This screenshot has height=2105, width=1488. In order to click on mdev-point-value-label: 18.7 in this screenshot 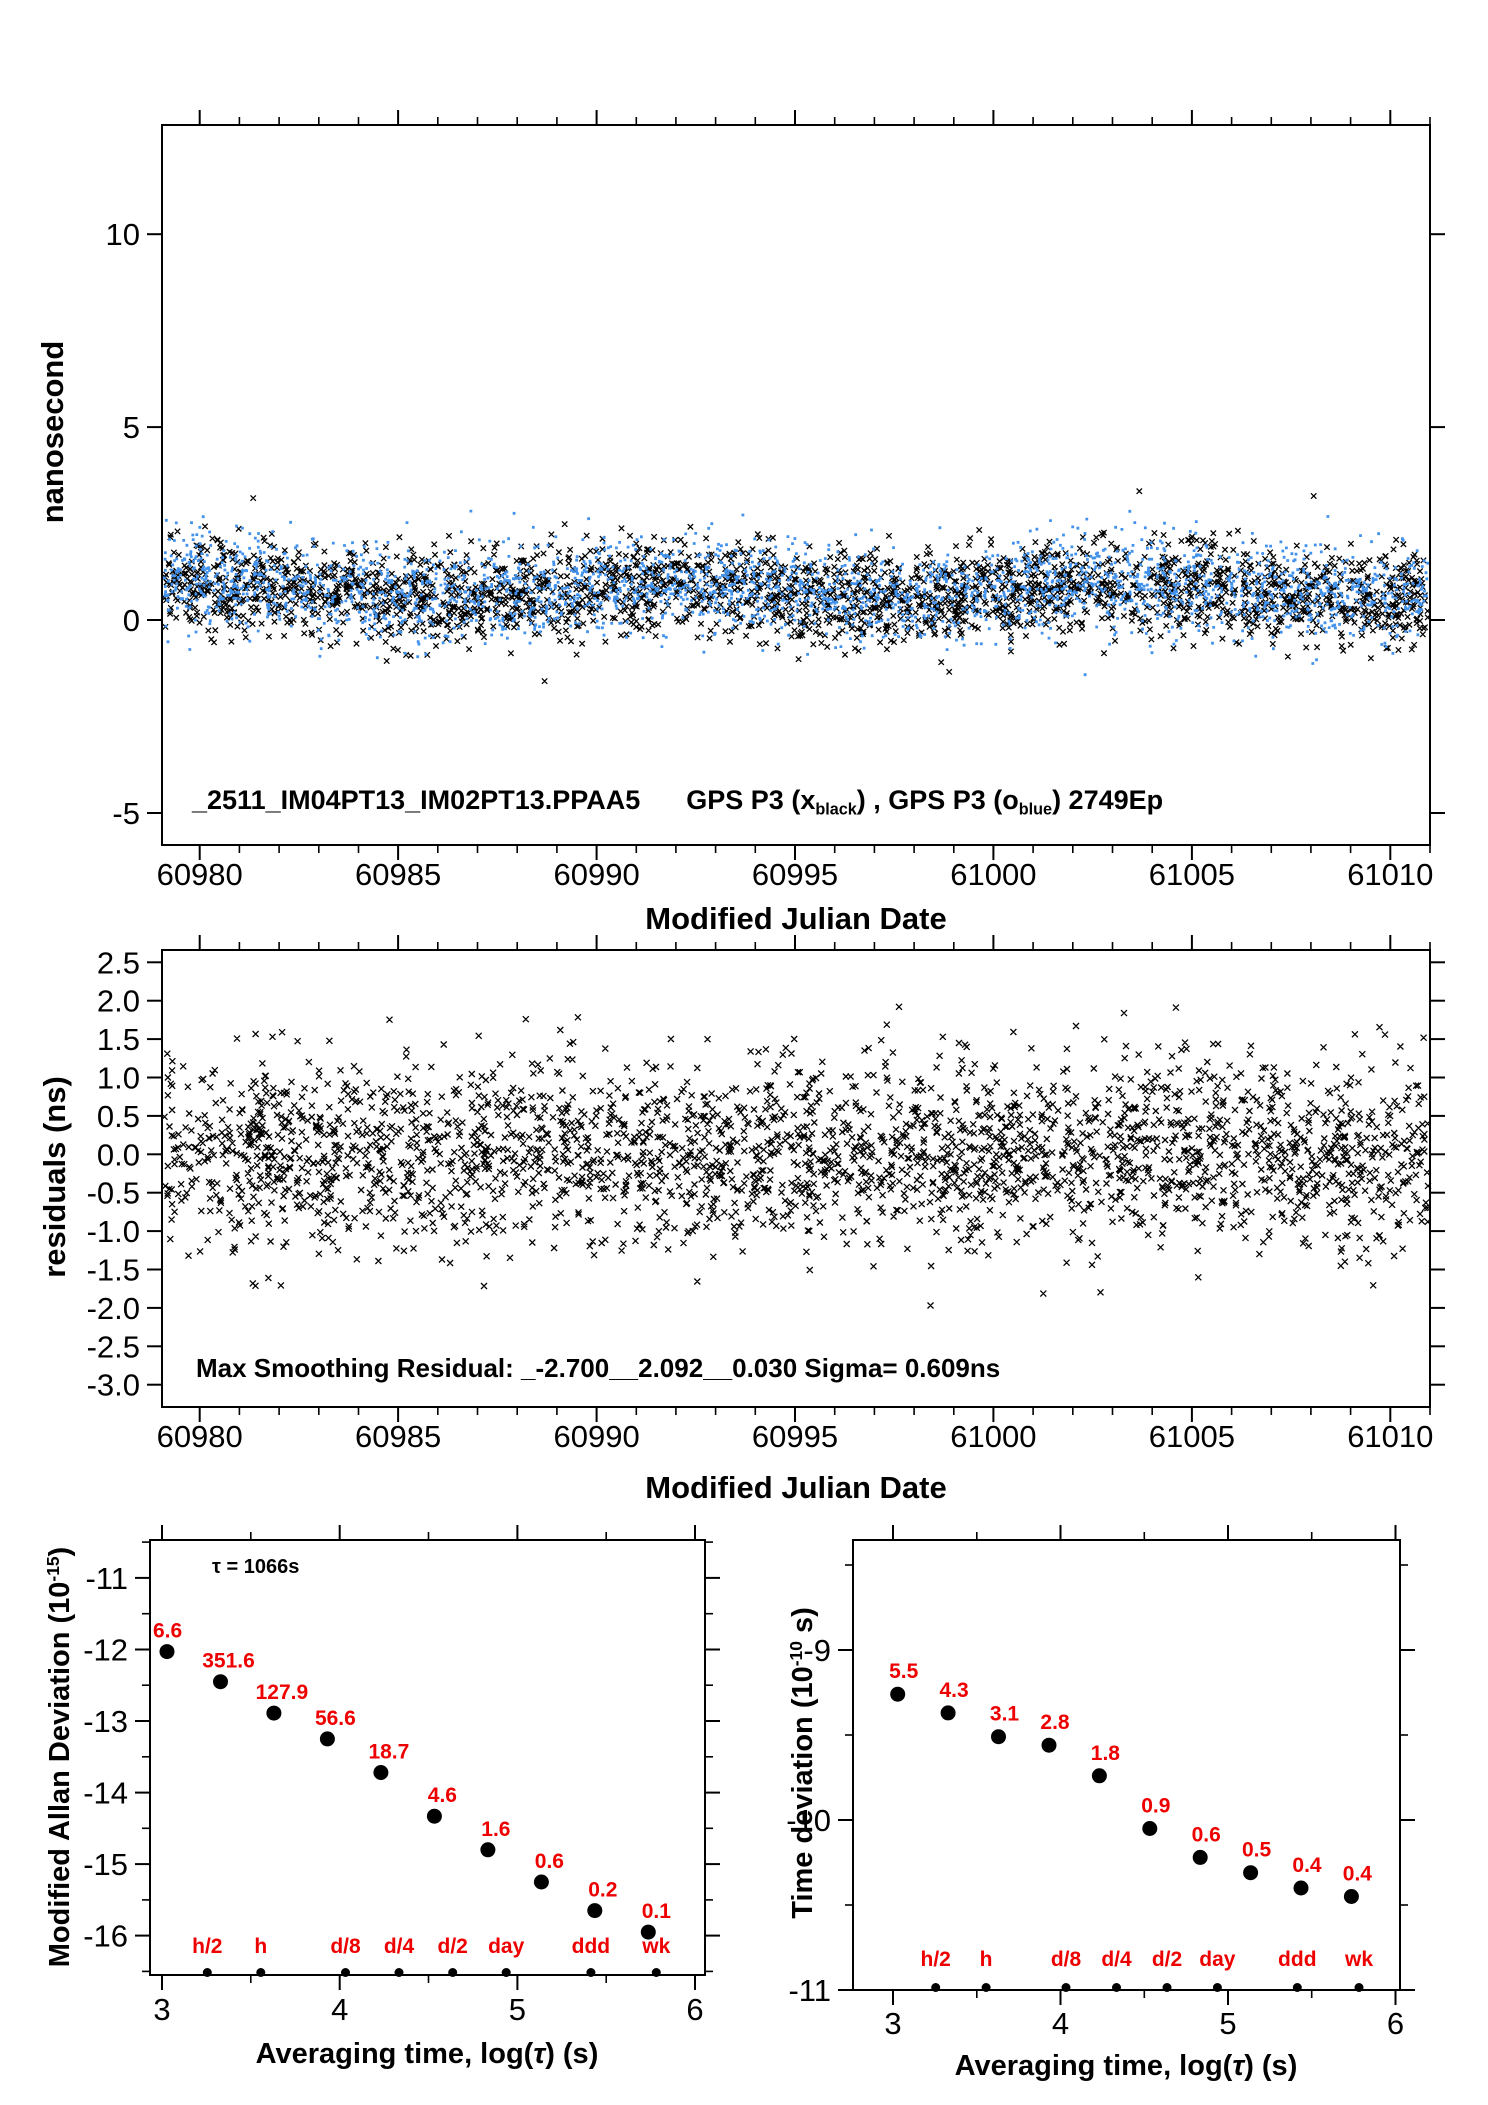, I will do `click(388, 1752)`.